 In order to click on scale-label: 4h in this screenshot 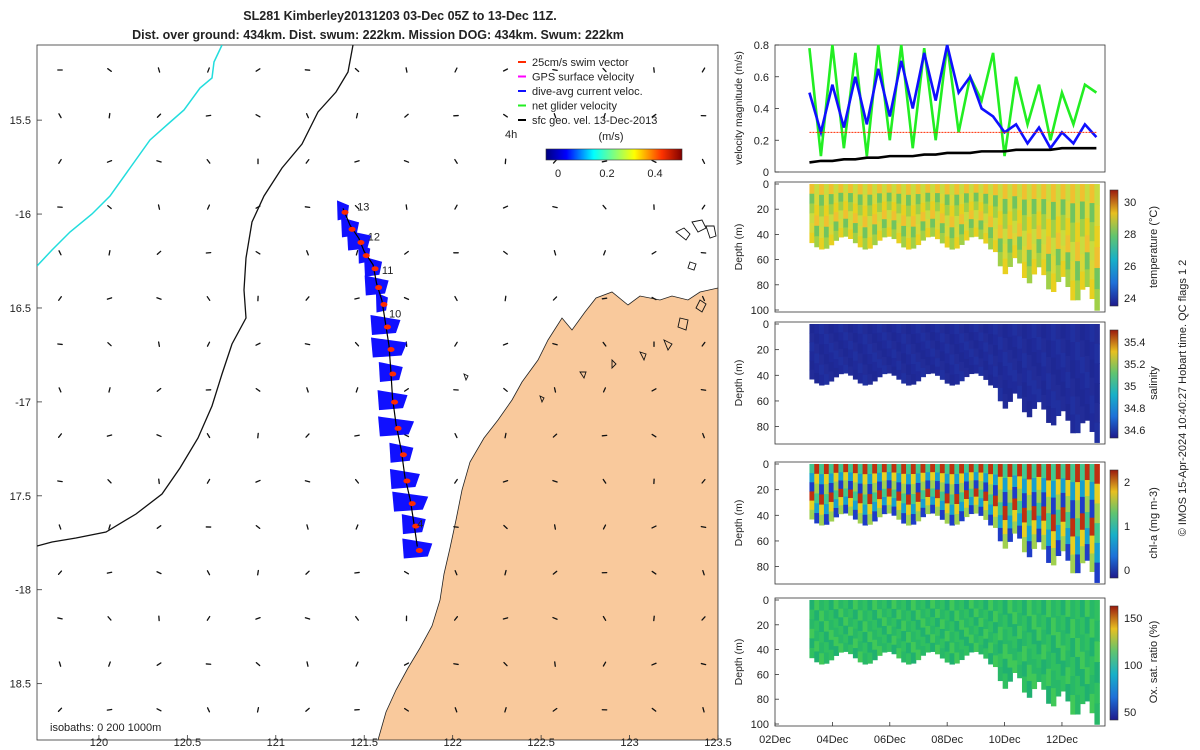, I will do `click(511, 135)`.